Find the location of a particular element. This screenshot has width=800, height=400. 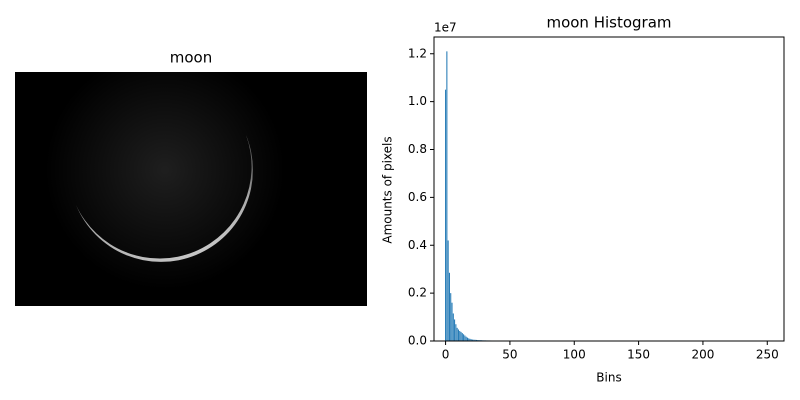

y-tick-label: 0.0 is located at coordinates (417, 341).